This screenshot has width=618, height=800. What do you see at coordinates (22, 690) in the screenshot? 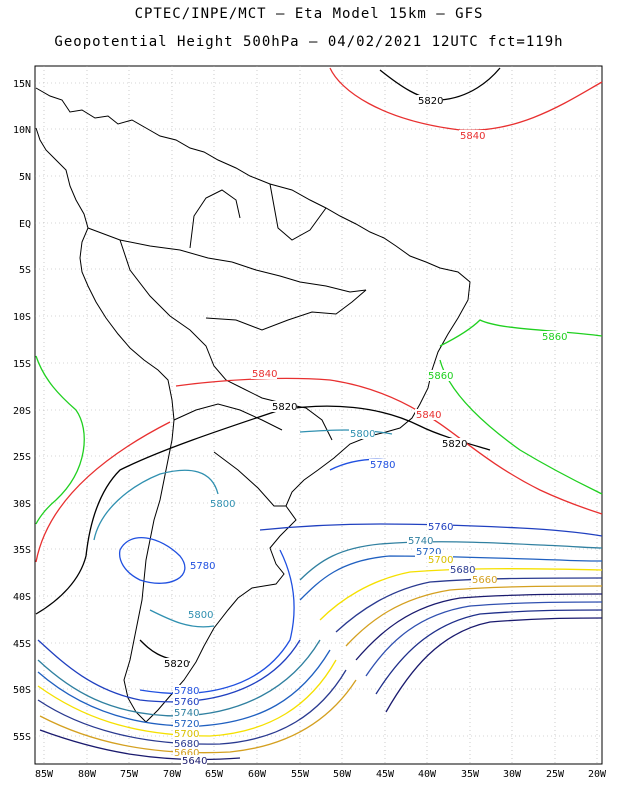
I see `lat-tick-label: 50S` at bounding box center [22, 690].